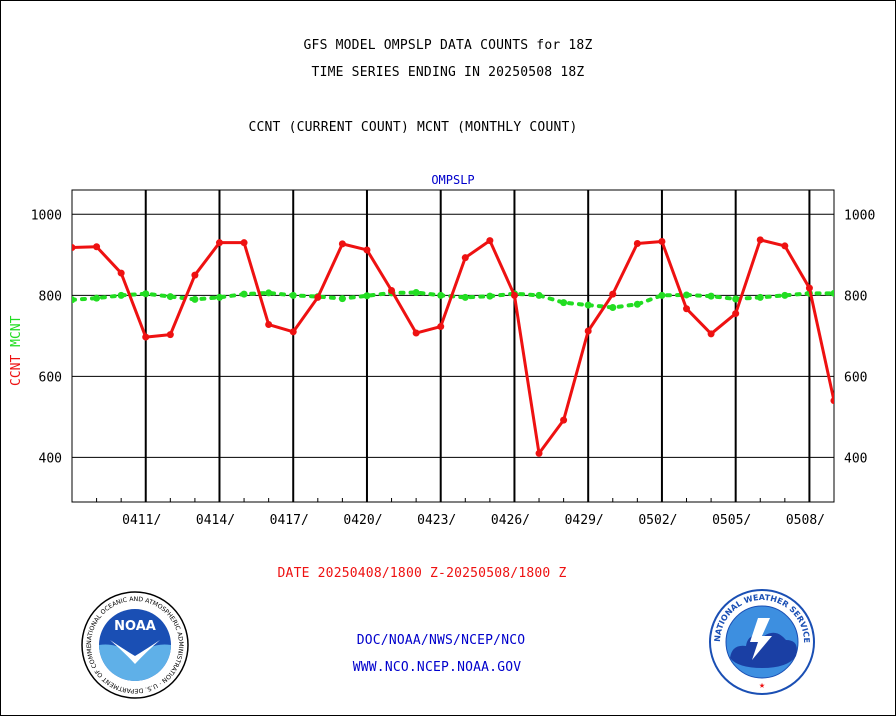  Describe the element at coordinates (46, 215) in the screenshot. I see `y-tick-label-left: 1000` at that location.